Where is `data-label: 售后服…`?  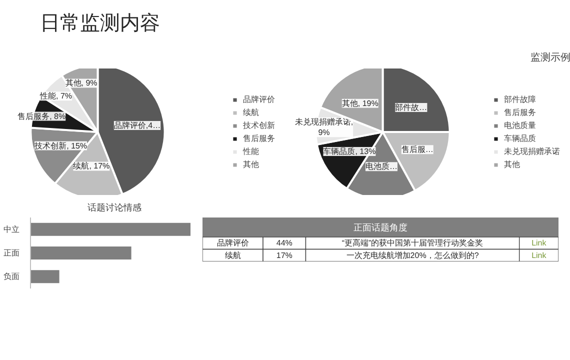
data-label: 售后服… is located at coordinates (417, 149).